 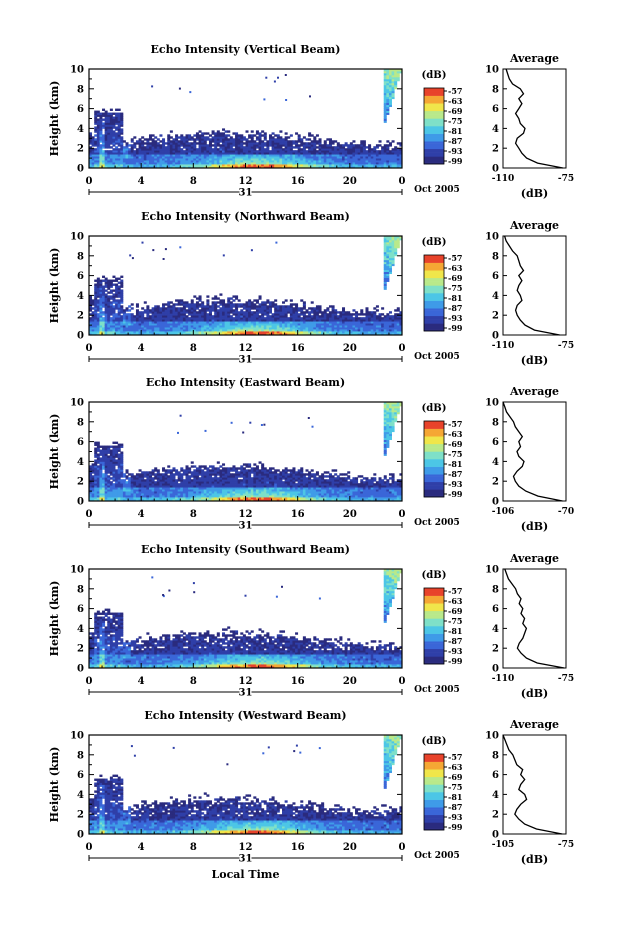 I want to click on day-label-bg, so click(x=245, y=192).